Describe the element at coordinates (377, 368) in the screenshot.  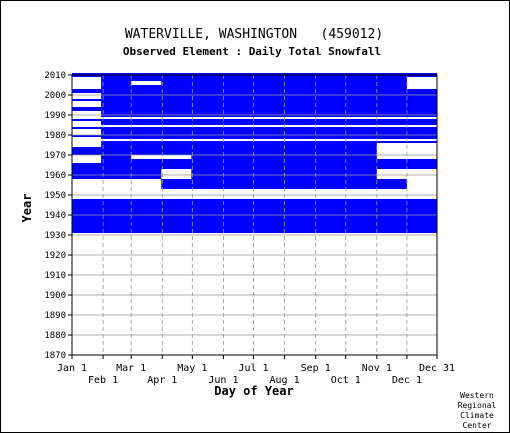
I see `x-tick-label: Nov 1` at that location.